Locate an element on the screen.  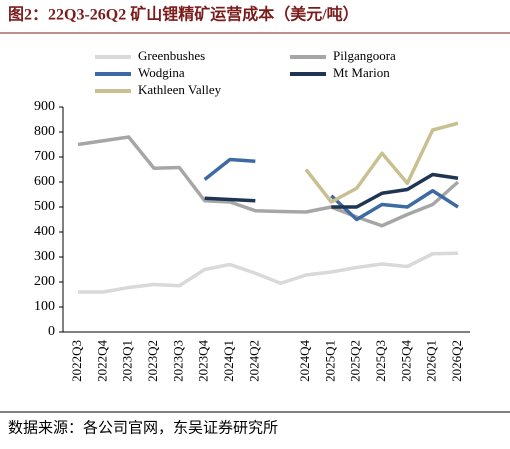
x-tick-label: 2025Q4 is located at coordinates (405, 361).